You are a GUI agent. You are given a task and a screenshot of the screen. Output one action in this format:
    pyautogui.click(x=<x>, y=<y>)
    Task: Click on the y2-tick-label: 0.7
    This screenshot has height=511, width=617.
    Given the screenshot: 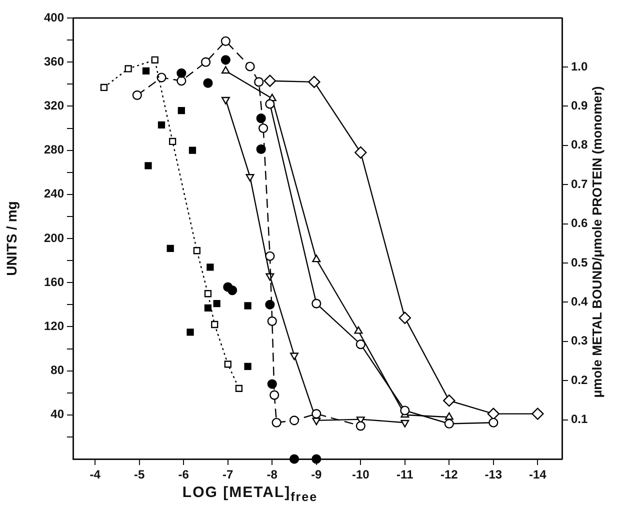 What is the action you would take?
    pyautogui.click(x=579, y=183)
    